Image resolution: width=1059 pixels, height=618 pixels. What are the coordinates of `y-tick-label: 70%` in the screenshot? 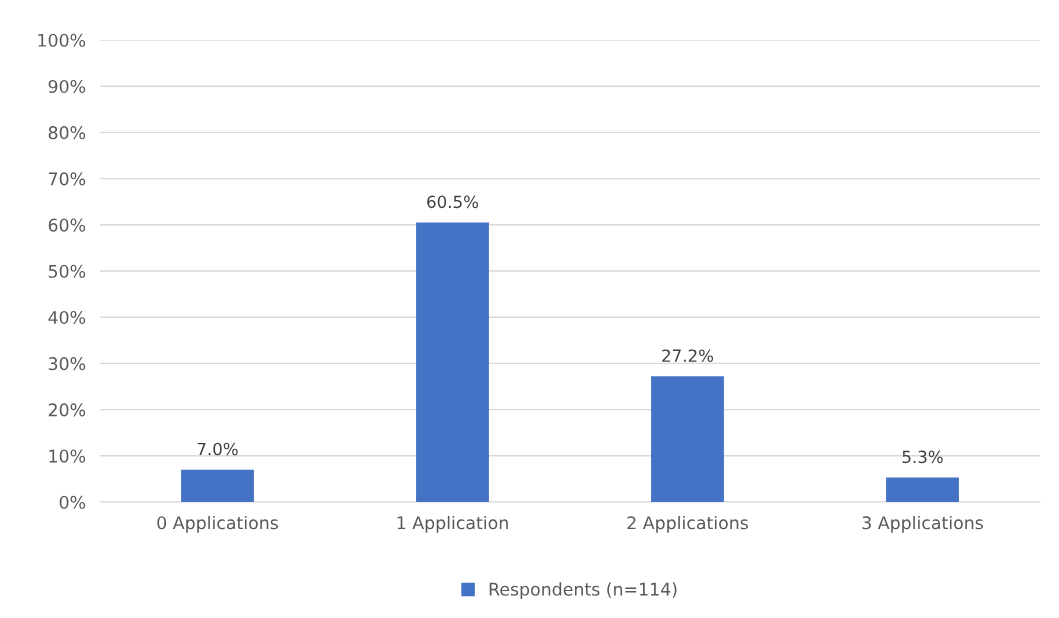 It's located at (67, 179).